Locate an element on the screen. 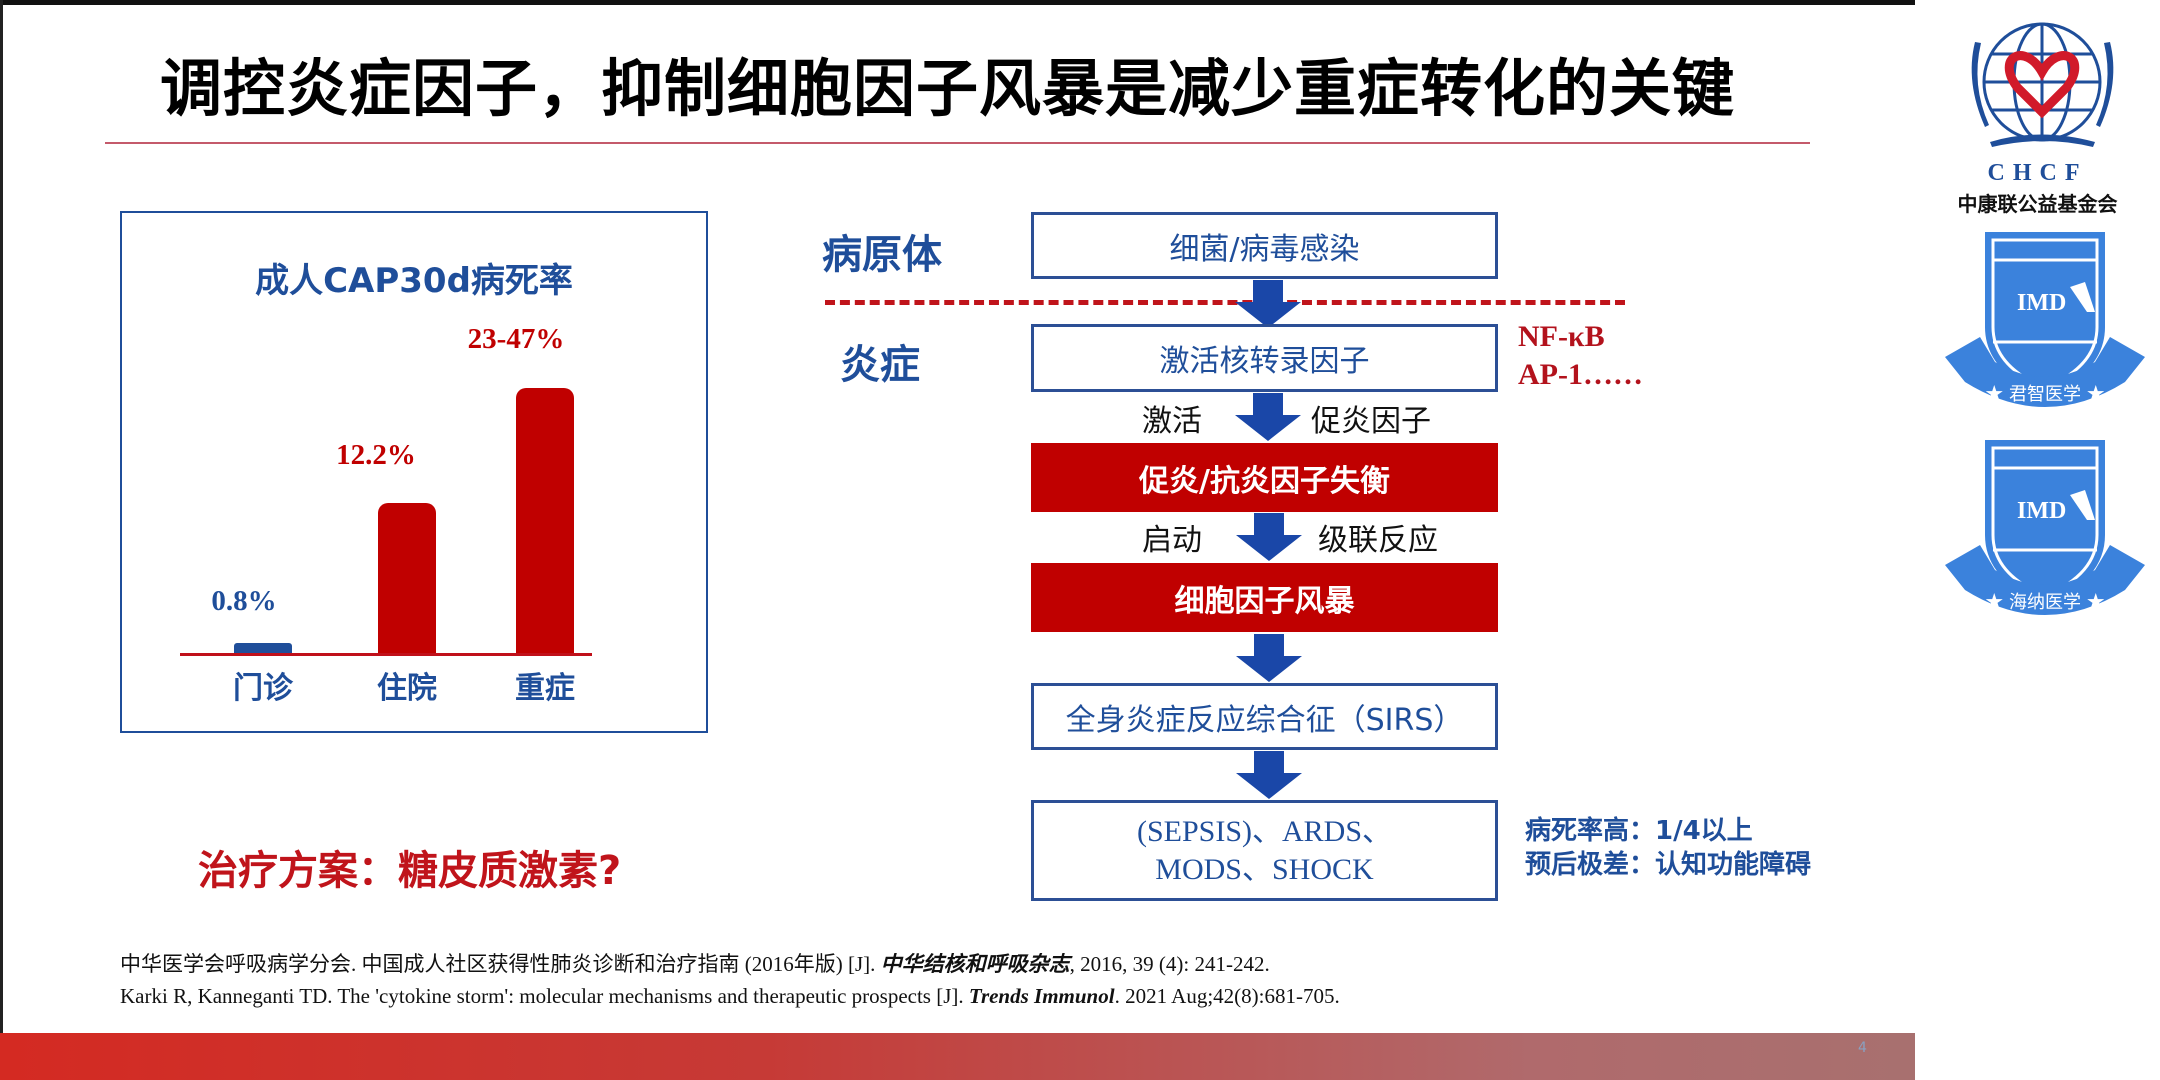  zone-label-pathogen: 病原体 is located at coordinates (882, 255).